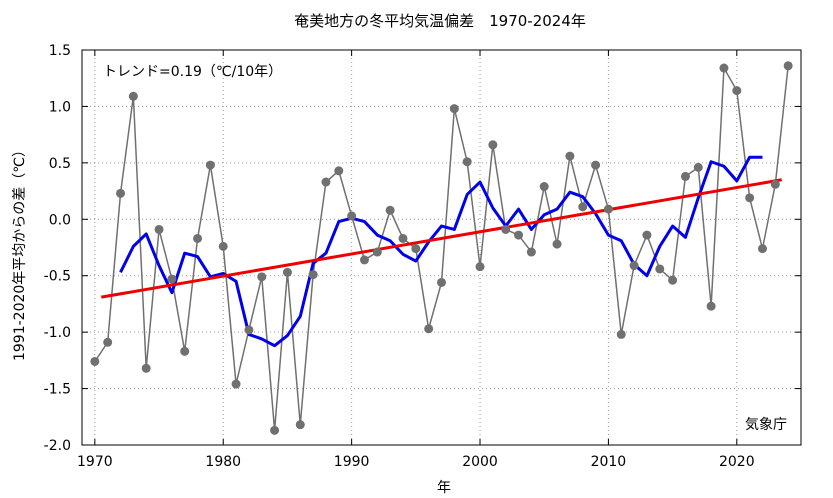 Image resolution: width=833 pixels, height=498 pixels. I want to click on x-tick-label: 1990, so click(352, 462).